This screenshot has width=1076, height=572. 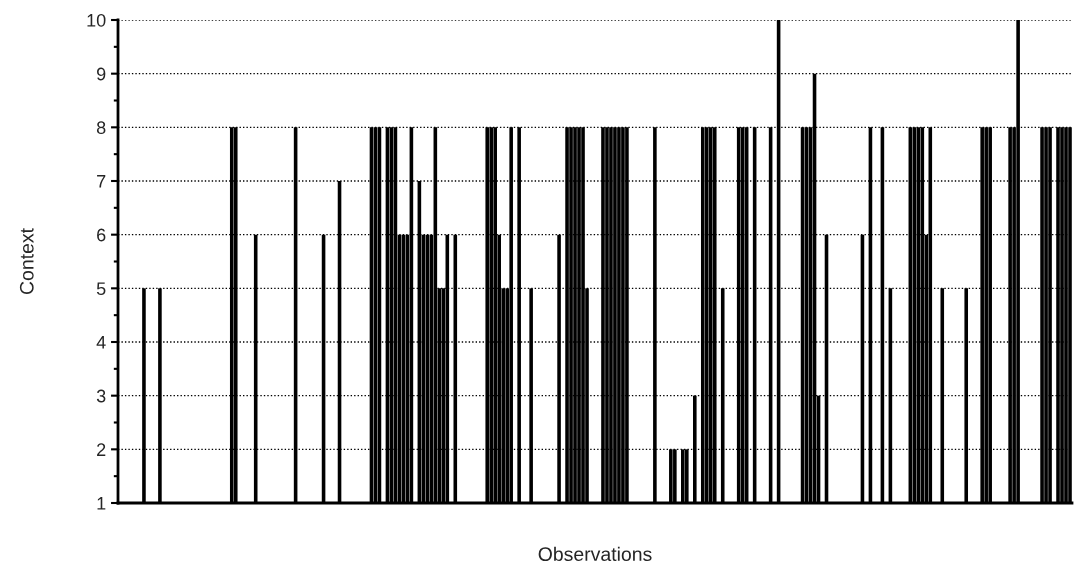 I want to click on y-tick-label: 7, so click(x=101, y=181).